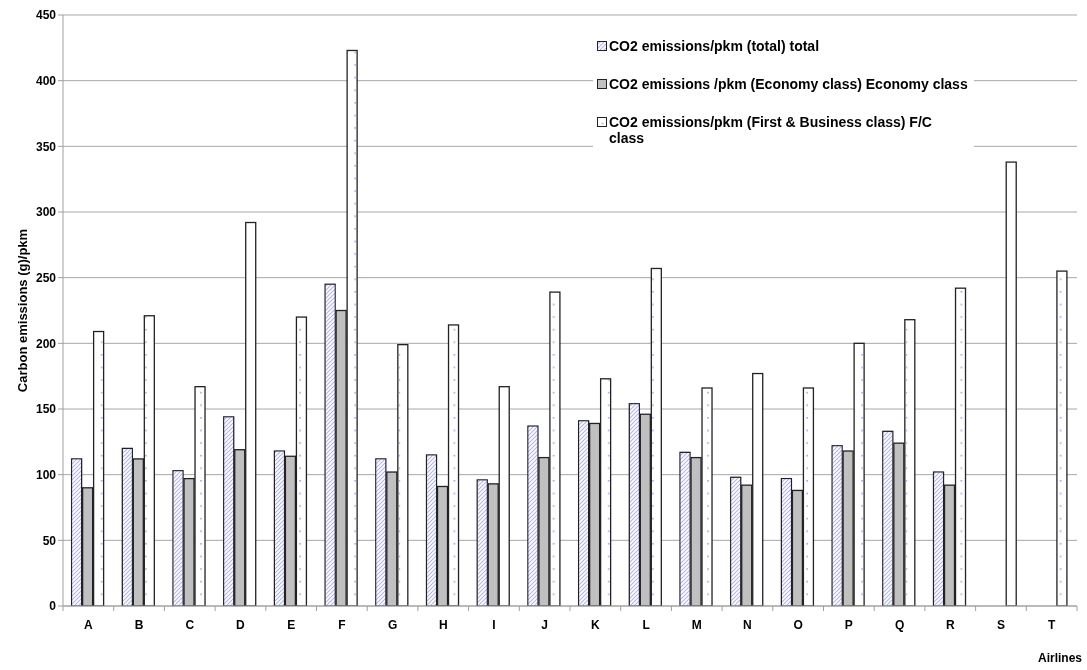 This screenshot has width=1087, height=670. What do you see at coordinates (241, 625) in the screenshot?
I see `x-tick-label: D` at bounding box center [241, 625].